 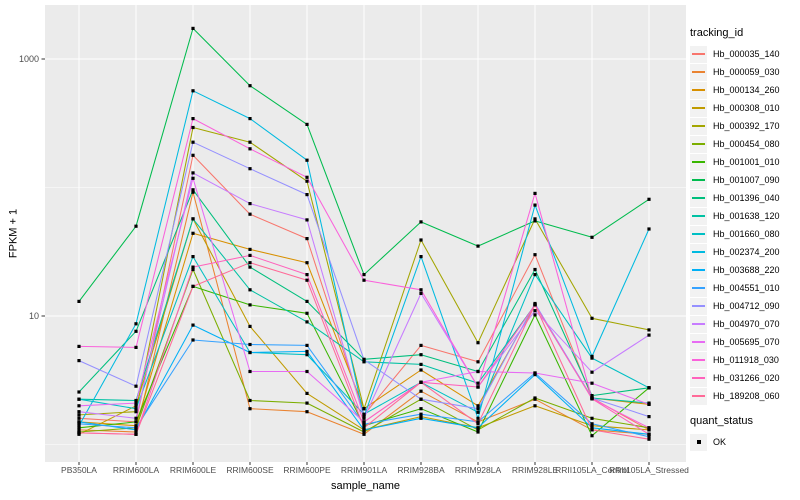 I want to click on legend-item: Hb_001396_040, so click(x=745, y=198).